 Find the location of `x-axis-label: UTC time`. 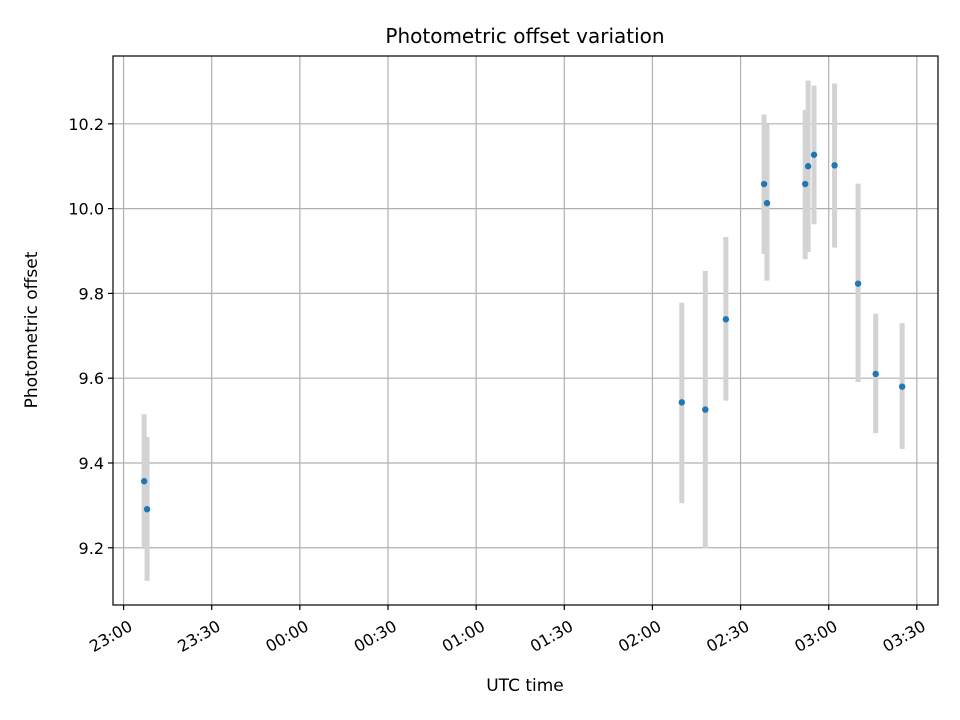

x-axis-label: UTC time is located at coordinates (525, 686).